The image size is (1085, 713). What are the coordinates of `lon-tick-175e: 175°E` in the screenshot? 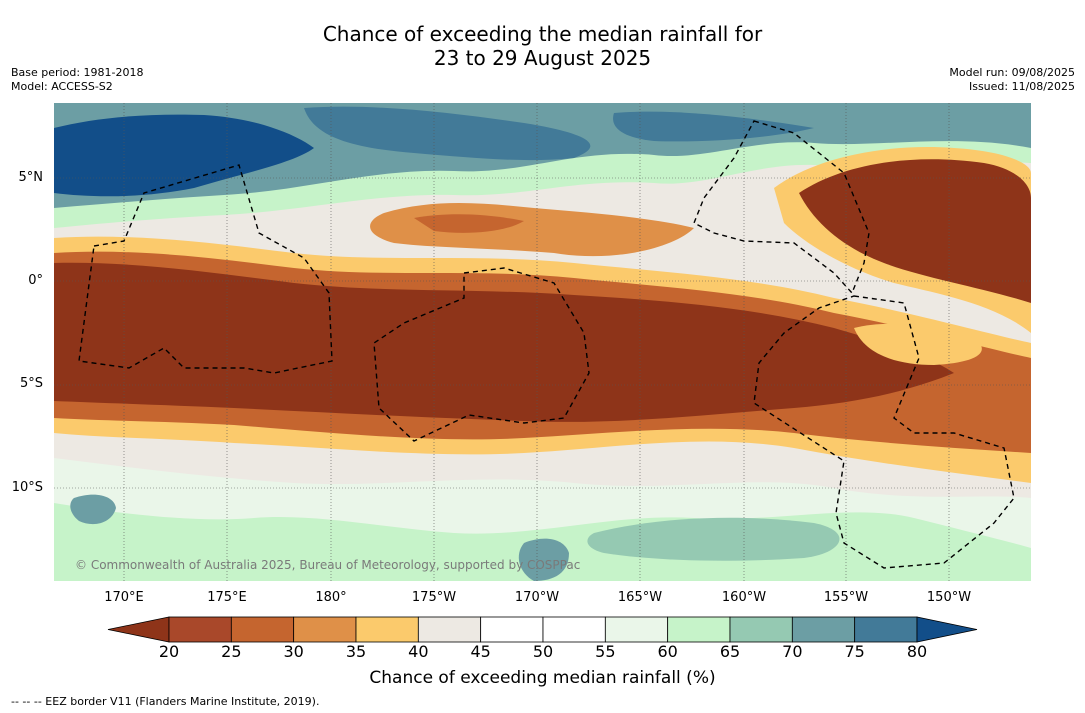 It's located at (227, 597).